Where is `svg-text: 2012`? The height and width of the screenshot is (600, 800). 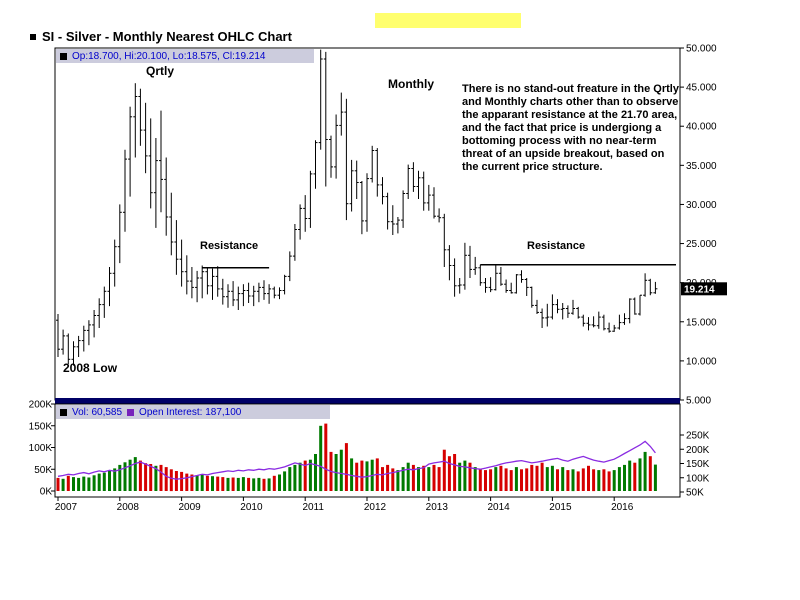
svg-text: 2012 is located at coordinates (375, 507).